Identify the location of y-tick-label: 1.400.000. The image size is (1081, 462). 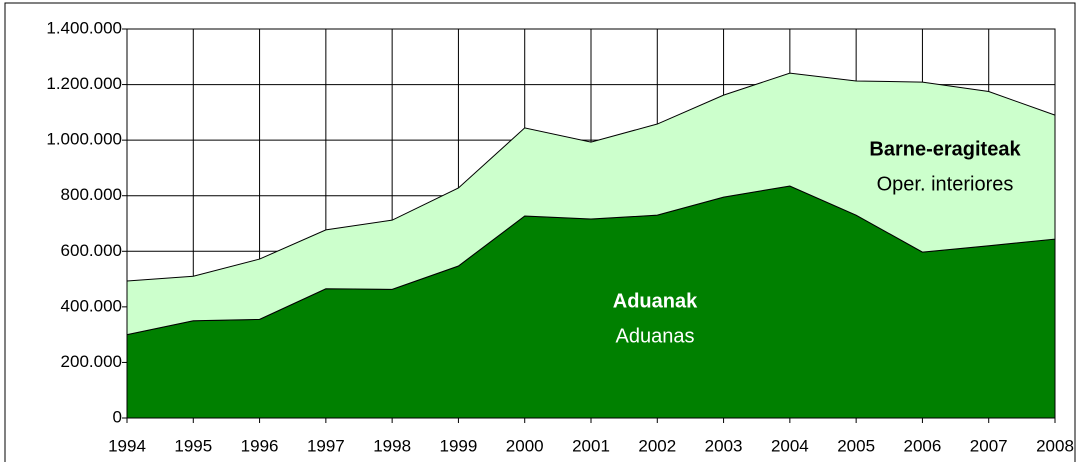
(84, 27).